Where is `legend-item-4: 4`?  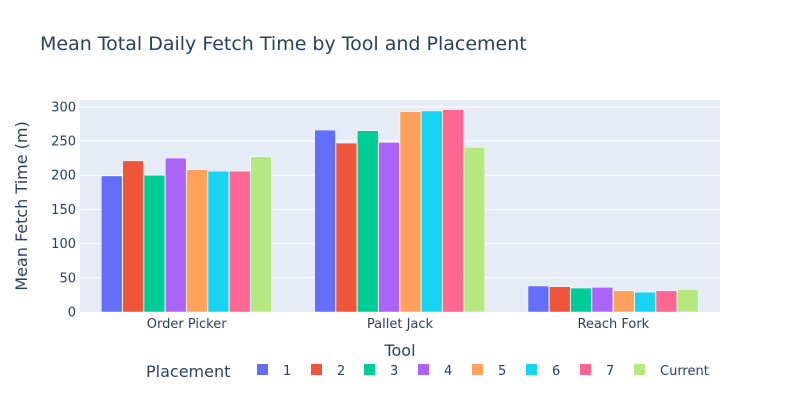
legend-item-4: 4 is located at coordinates (435, 371).